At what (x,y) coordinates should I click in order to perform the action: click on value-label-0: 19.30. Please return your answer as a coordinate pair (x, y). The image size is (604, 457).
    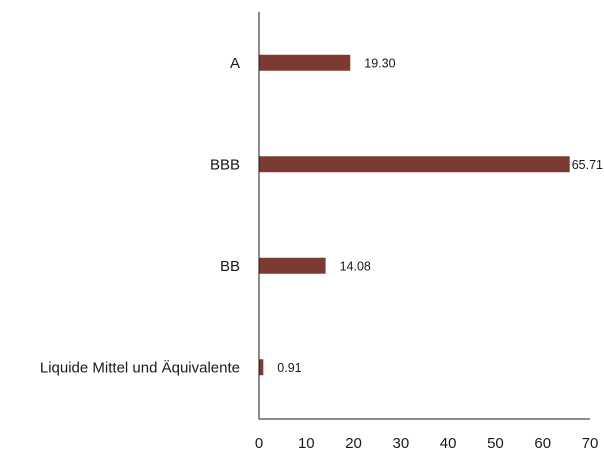
    Looking at the image, I should click on (379, 63).